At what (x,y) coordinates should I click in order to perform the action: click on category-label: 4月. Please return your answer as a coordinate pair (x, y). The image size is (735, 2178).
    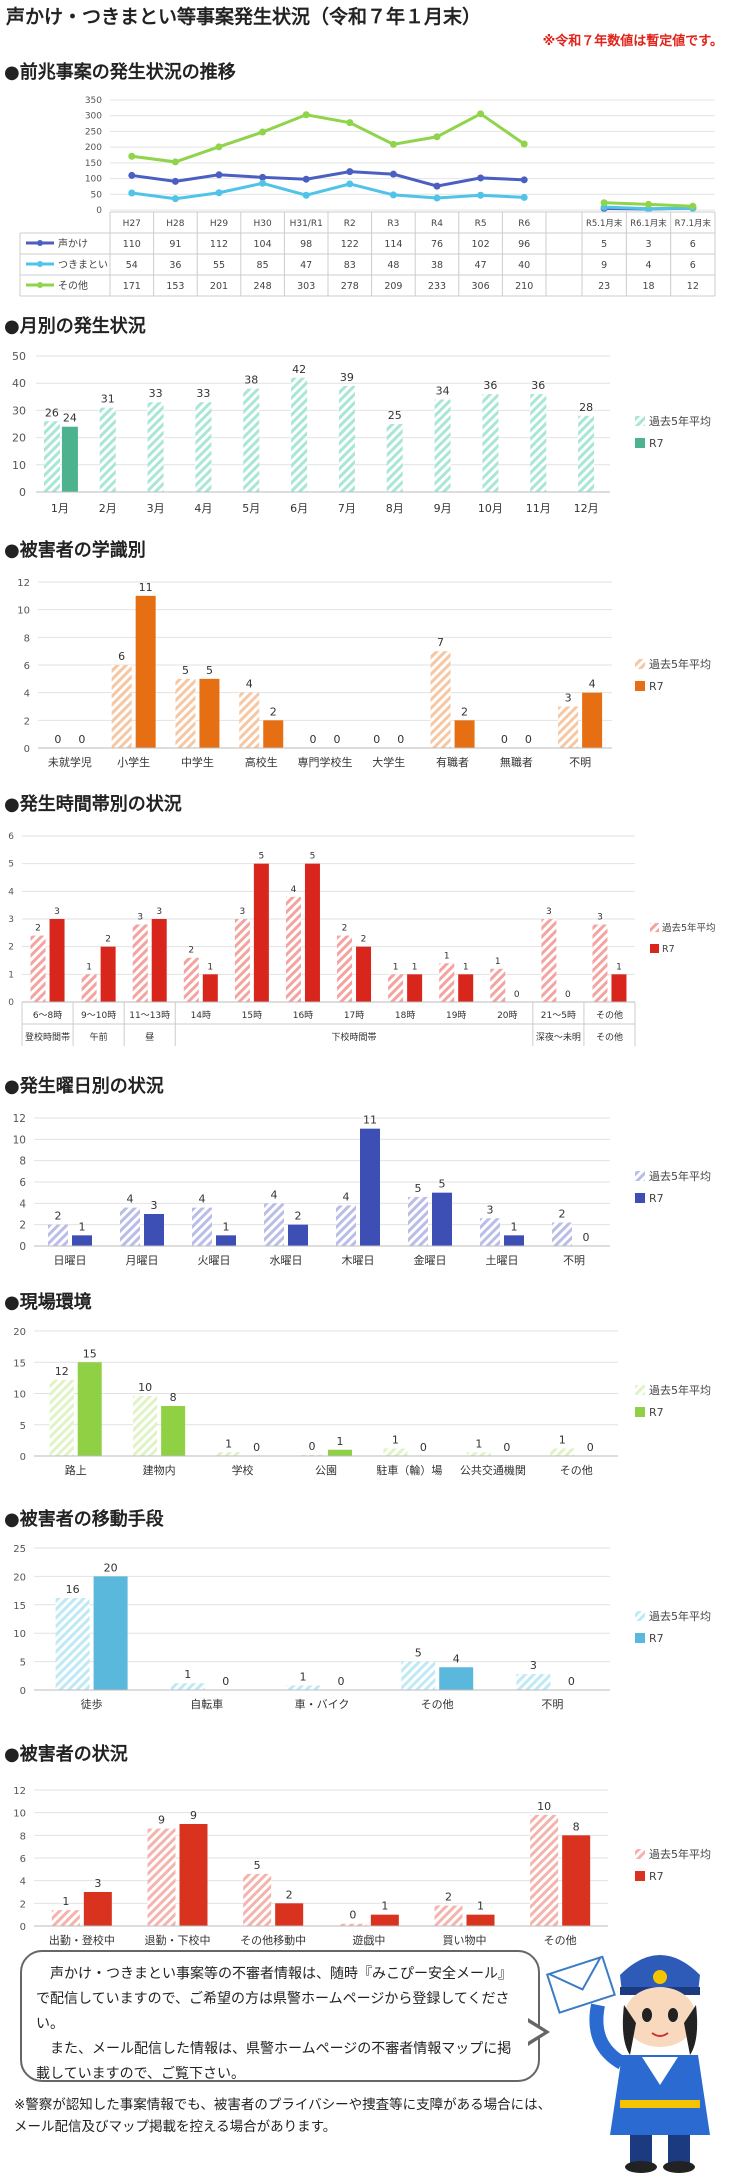
    Looking at the image, I should click on (203, 508).